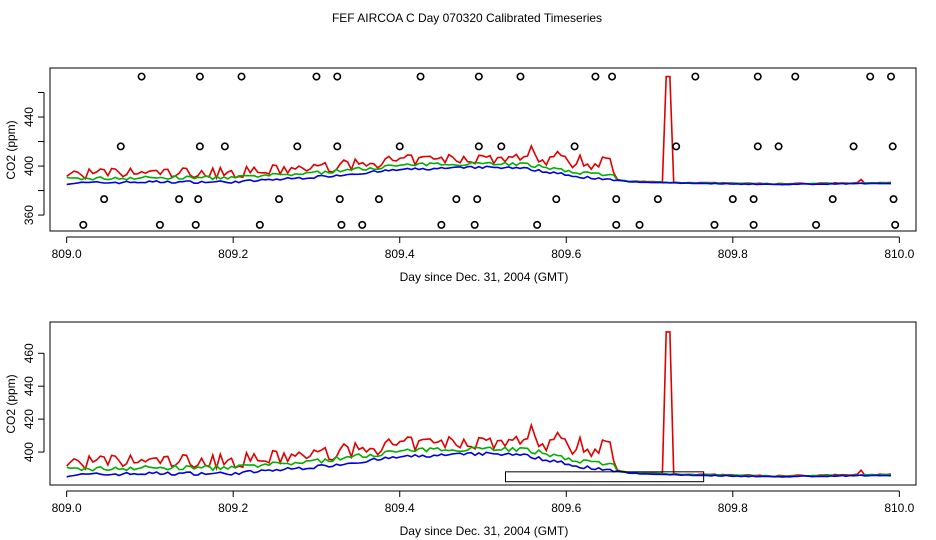  Describe the element at coordinates (29, 419) in the screenshot. I see `y-tick-label: 420` at that location.